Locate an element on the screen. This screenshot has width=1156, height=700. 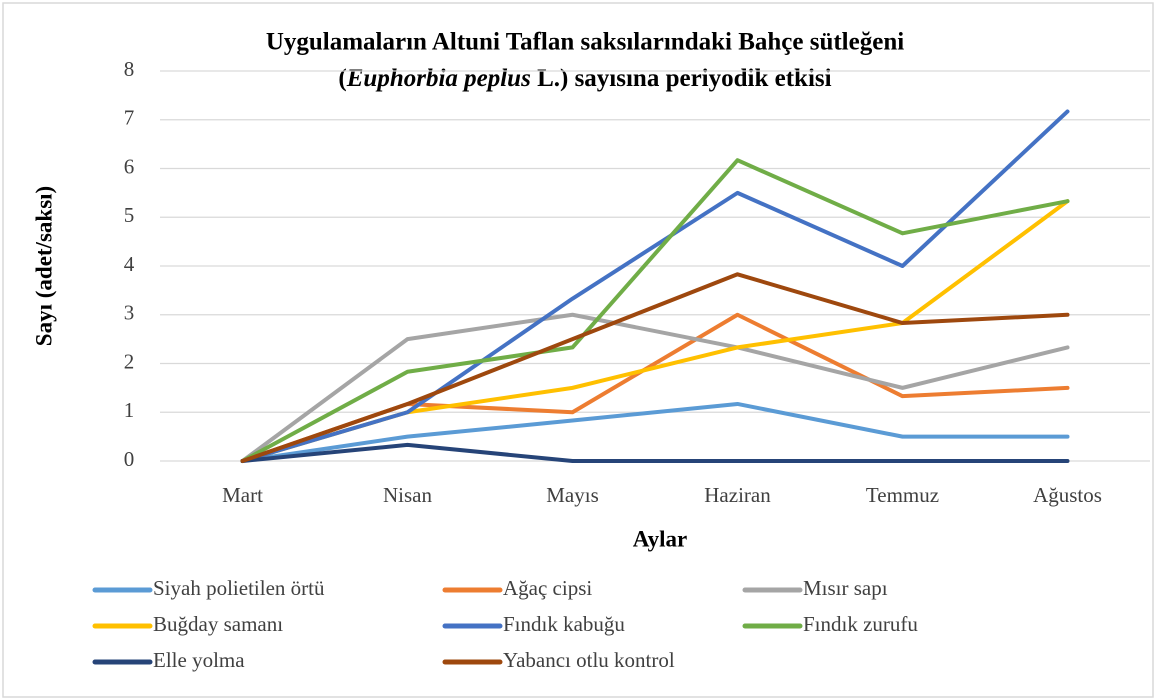
y-tick-label: 3 is located at coordinates (129, 313).